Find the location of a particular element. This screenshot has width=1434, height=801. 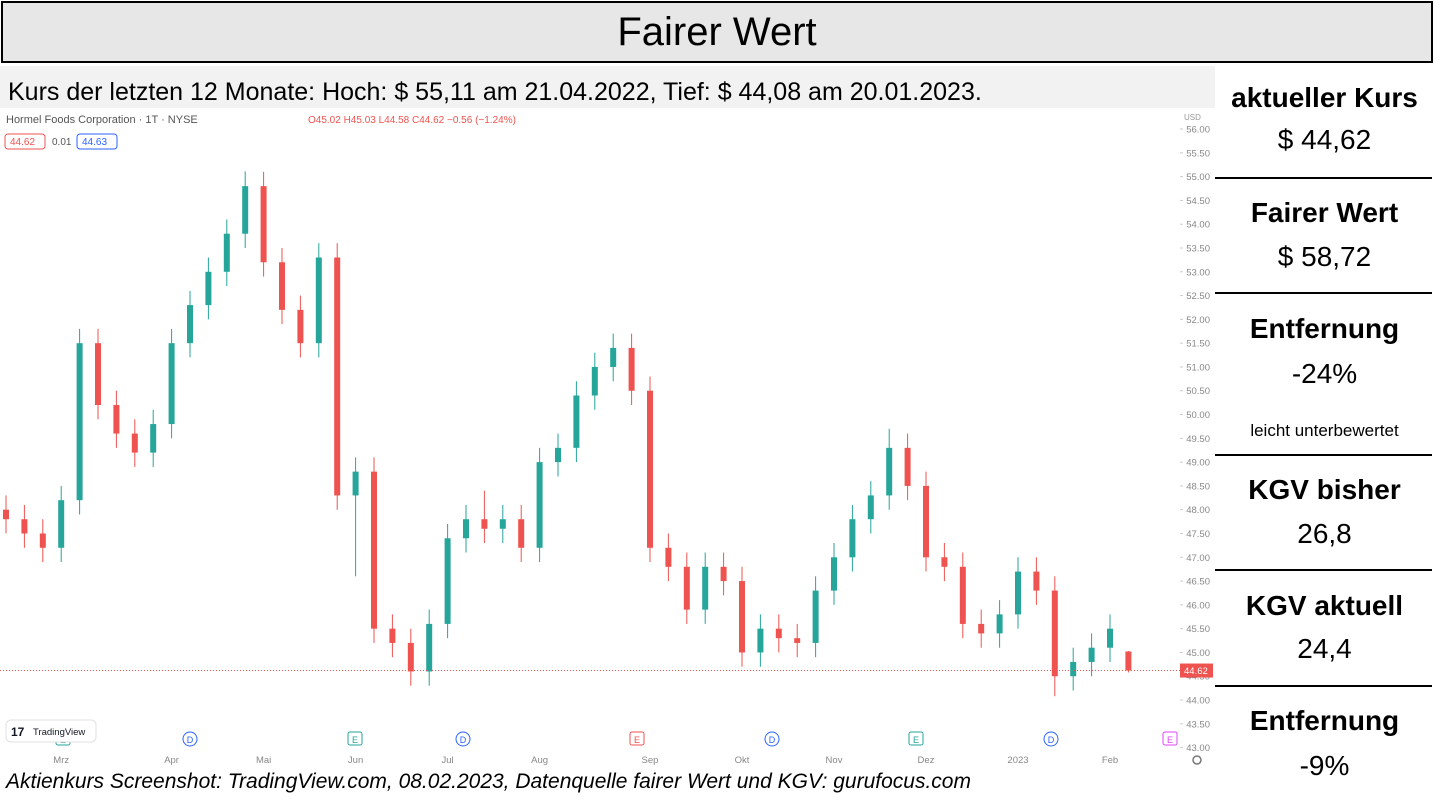

metric-note: leicht unterbewertet is located at coordinates (1324, 430).